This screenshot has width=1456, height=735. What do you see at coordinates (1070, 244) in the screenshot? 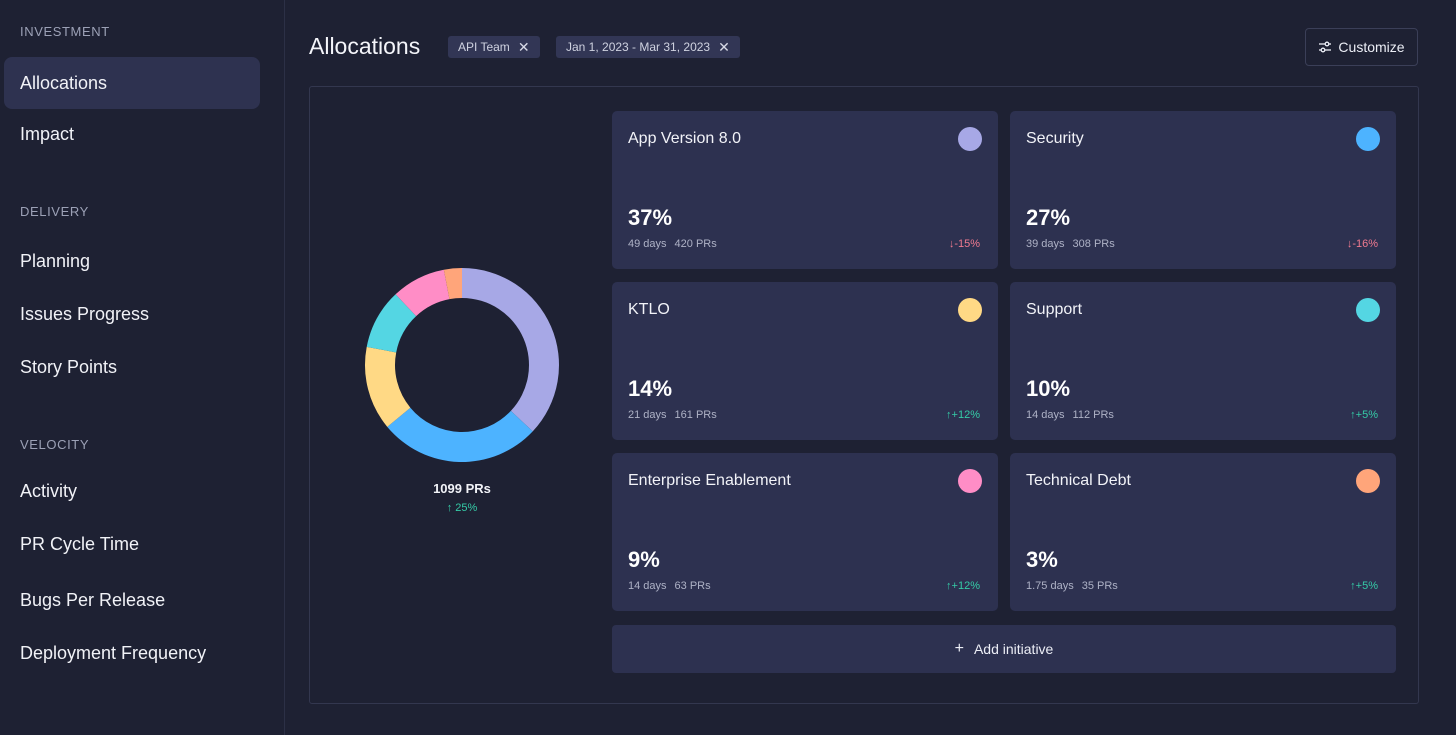
I see `initiative-meta: 39 days 308 PRs` at bounding box center [1070, 244].